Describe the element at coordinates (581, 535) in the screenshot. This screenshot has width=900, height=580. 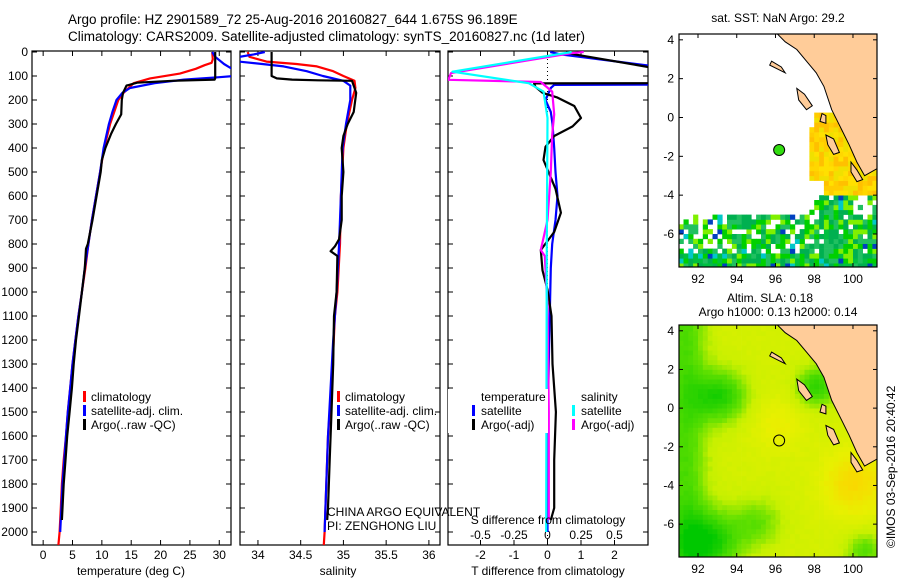
I see `s-tick-label: 0.25` at that location.